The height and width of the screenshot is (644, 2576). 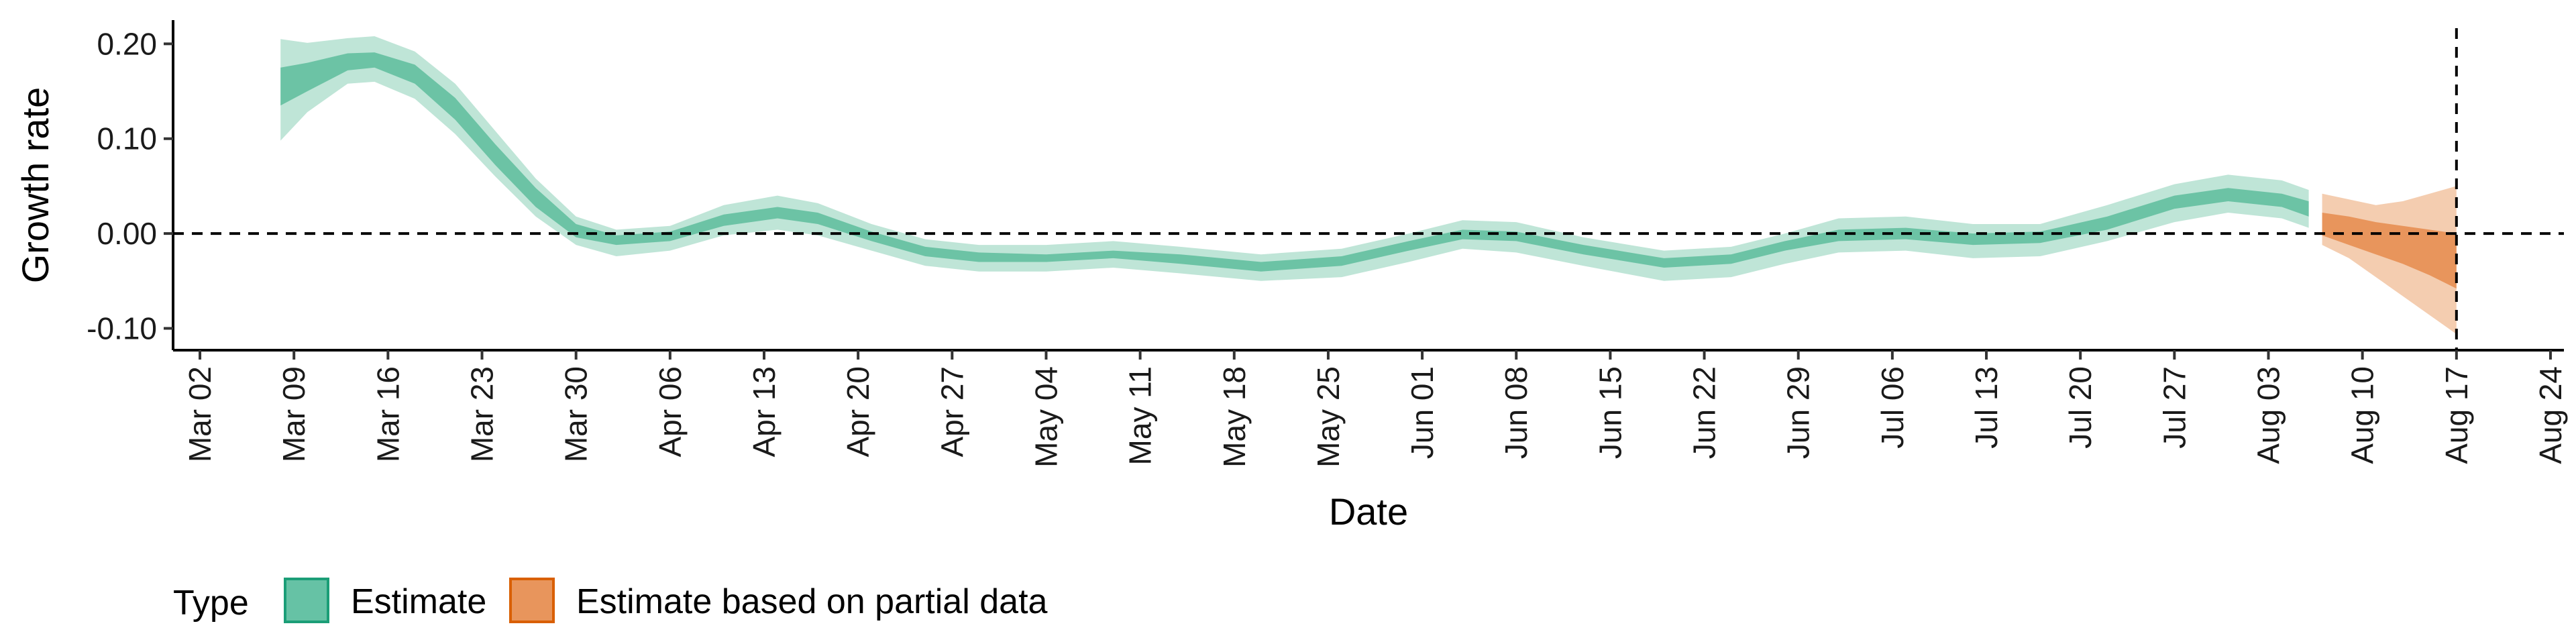 What do you see at coordinates (482, 414) in the screenshot?
I see `x-tick-label: Mar 23` at bounding box center [482, 414].